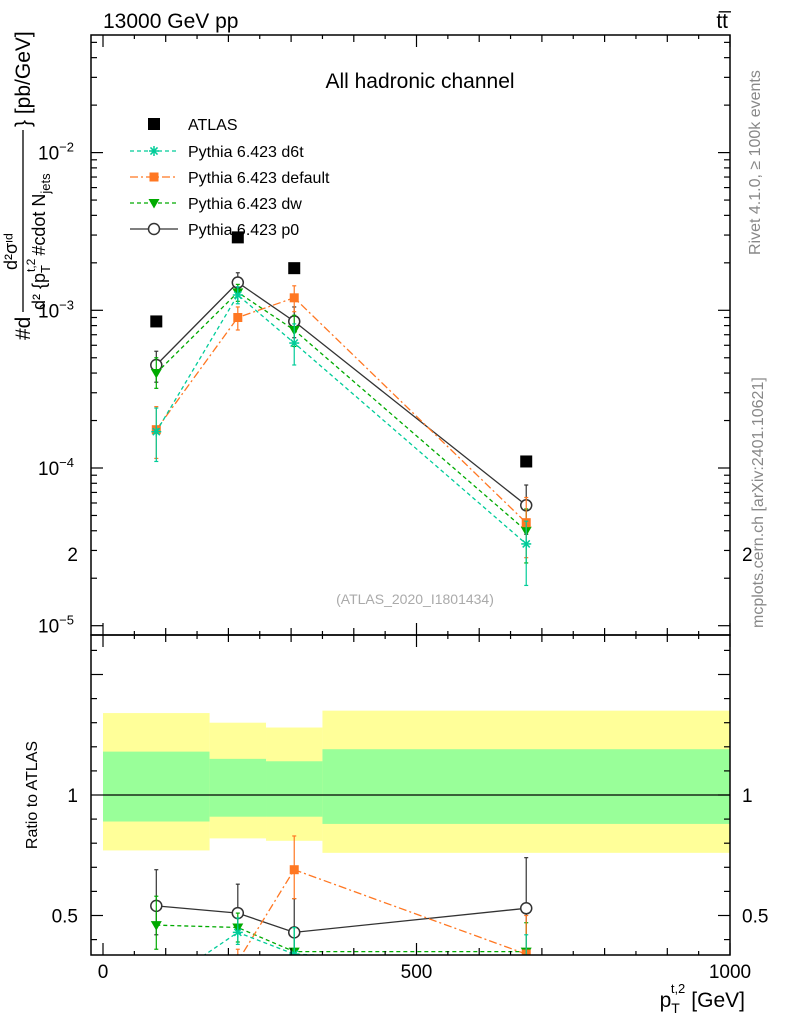 This screenshot has width=786, height=1024. Describe the element at coordinates (65, 917) in the screenshot. I see `ratio-y-tick-label: 0.5` at that location.